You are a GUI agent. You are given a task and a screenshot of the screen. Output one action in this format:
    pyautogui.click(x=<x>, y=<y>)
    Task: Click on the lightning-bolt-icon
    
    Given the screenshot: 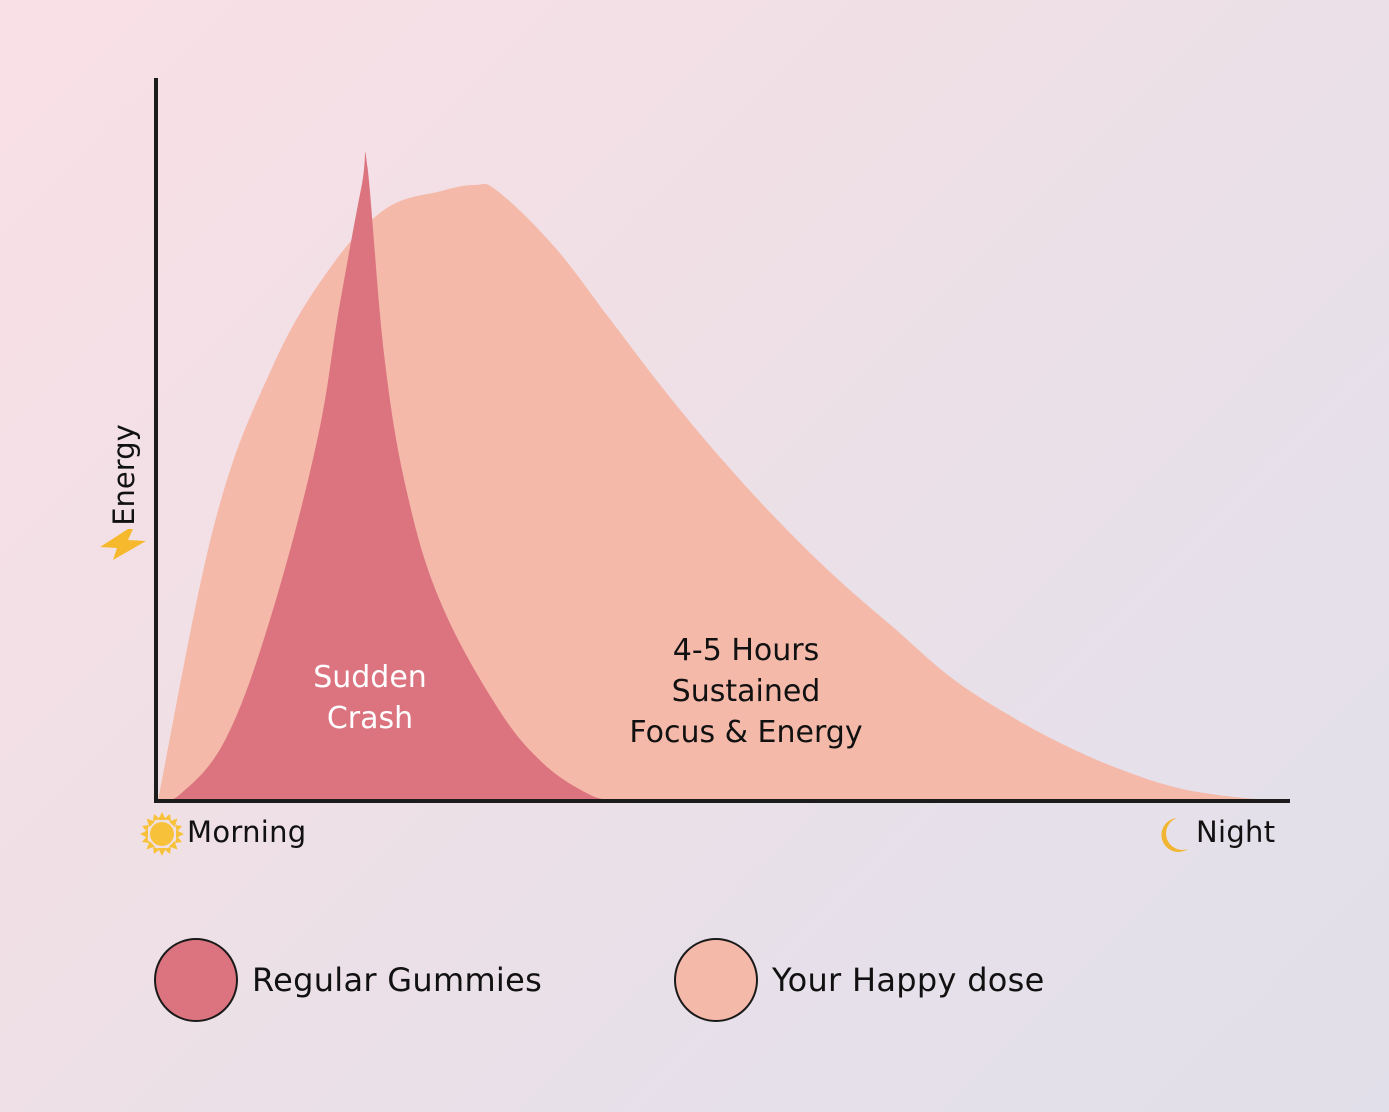 What is the action you would take?
    pyautogui.click(x=123, y=544)
    